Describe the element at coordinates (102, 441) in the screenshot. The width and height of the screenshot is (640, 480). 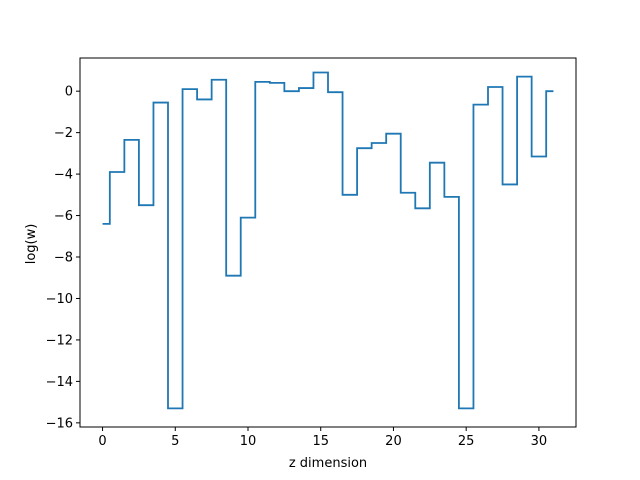
I see `x-tick-label: 0` at that location.